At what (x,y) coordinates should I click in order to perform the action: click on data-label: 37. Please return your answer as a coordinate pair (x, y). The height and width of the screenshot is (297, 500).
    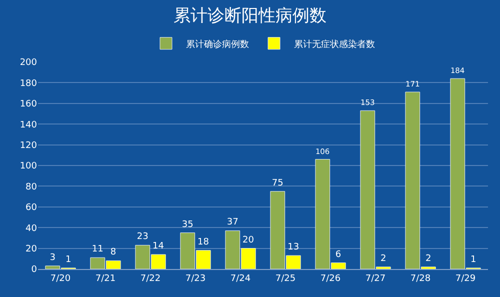
    Looking at the image, I should click on (232, 223).